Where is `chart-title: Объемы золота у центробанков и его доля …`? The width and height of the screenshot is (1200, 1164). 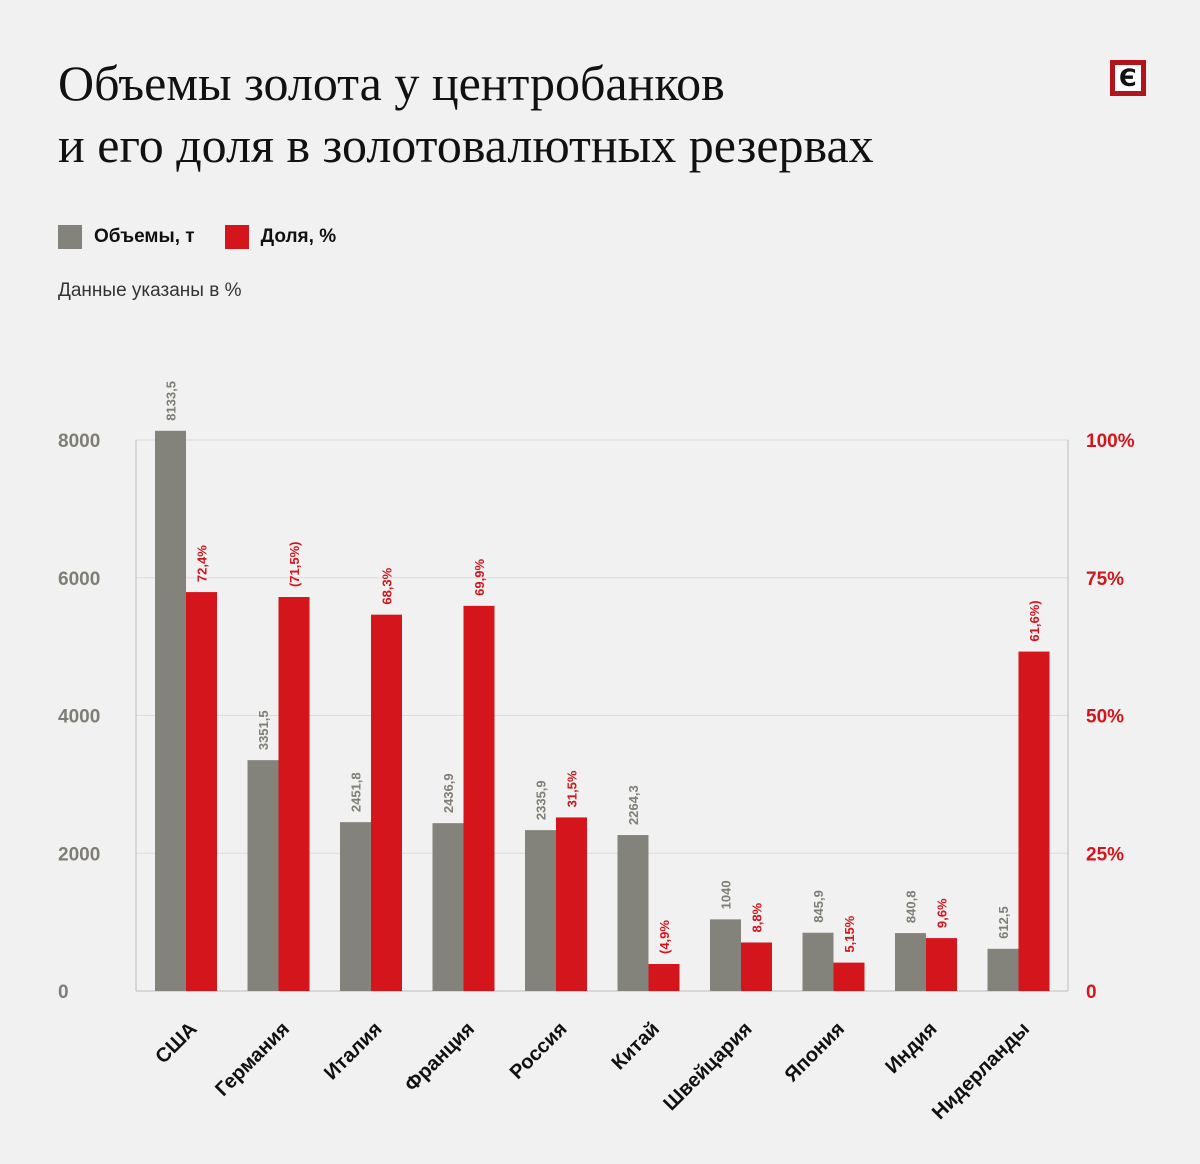
chart-title: Объемы золота у центробанков и его доля … is located at coordinates (466, 114).